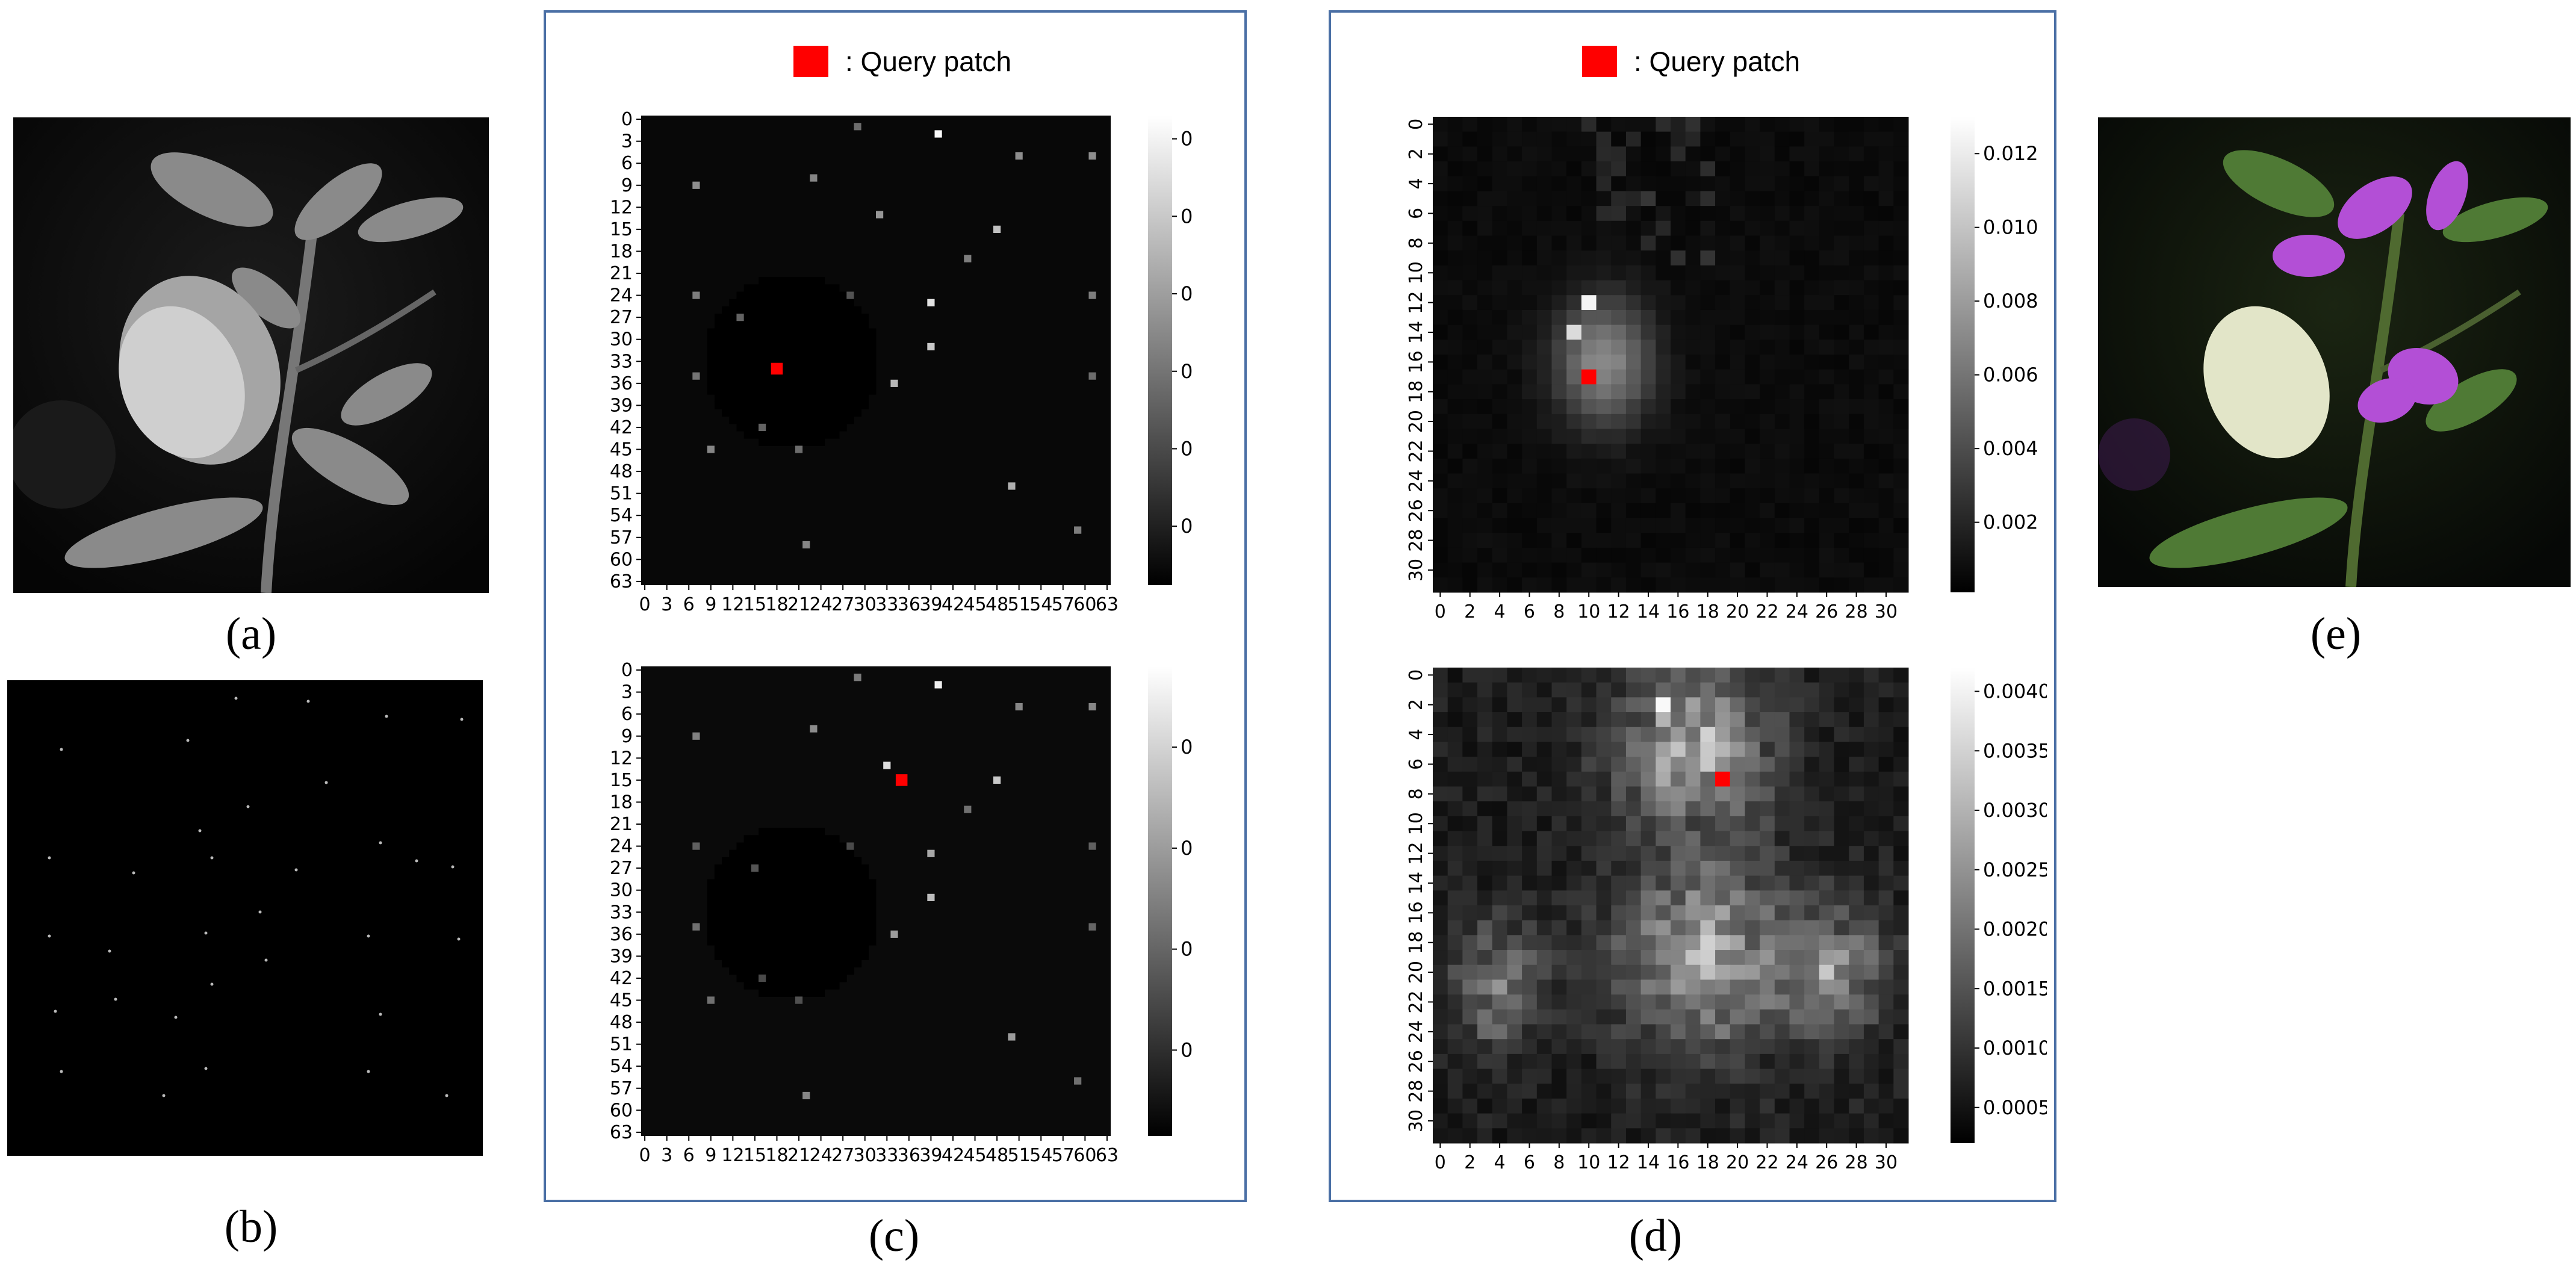 The height and width of the screenshot is (1281, 2576). What do you see at coordinates (1186, 217) in the screenshot?
I see `colorbar-tick-label: 0.0025` at bounding box center [1186, 217].